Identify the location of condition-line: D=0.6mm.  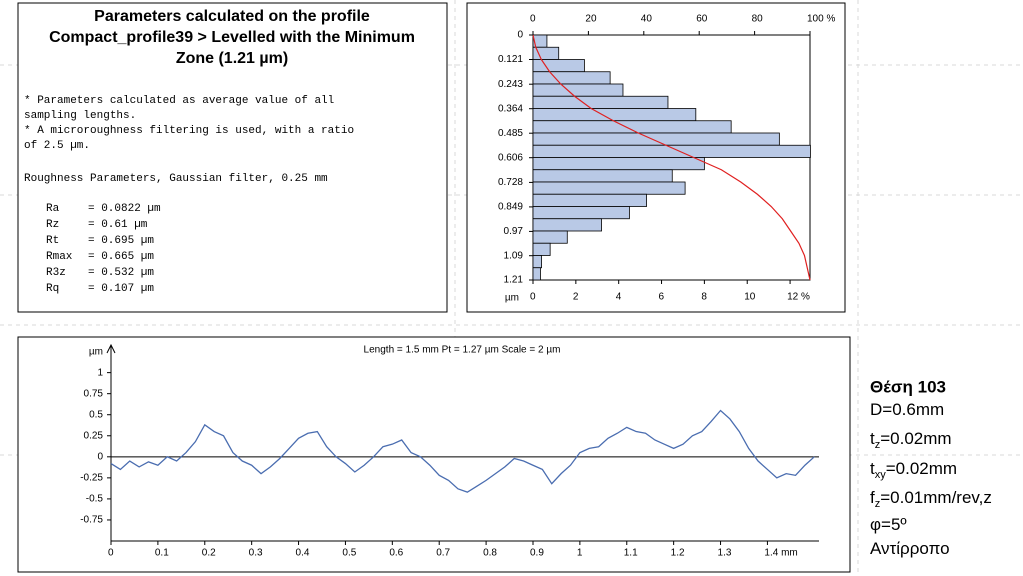
(907, 409).